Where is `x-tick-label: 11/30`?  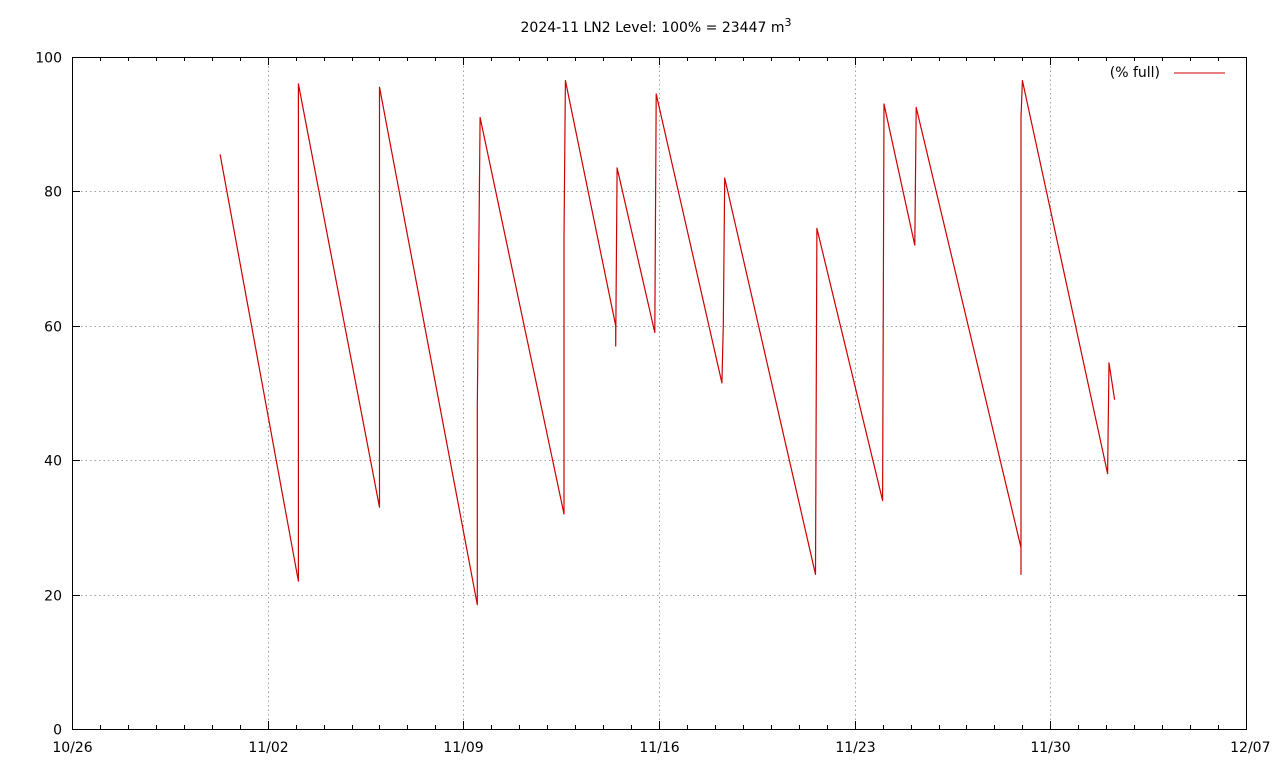
x-tick-label: 11/30 is located at coordinates (1050, 748).